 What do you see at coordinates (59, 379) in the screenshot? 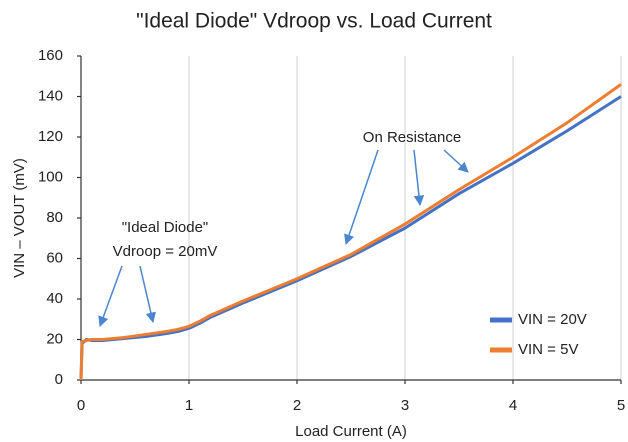
I see `y-tick-label: 0` at bounding box center [59, 379].